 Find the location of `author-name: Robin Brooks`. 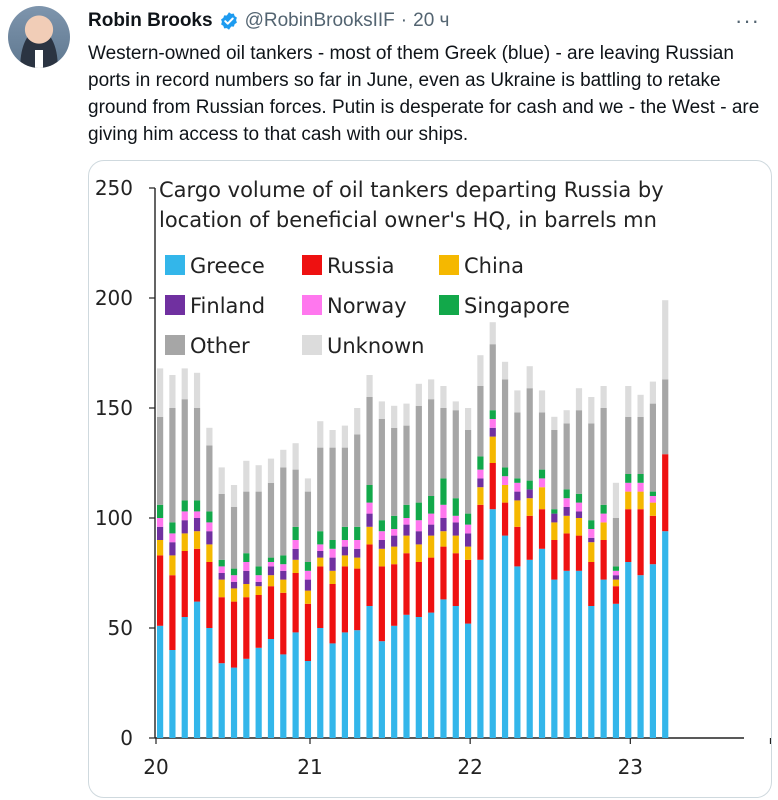

author-name: Robin Brooks is located at coordinates (150, 20).